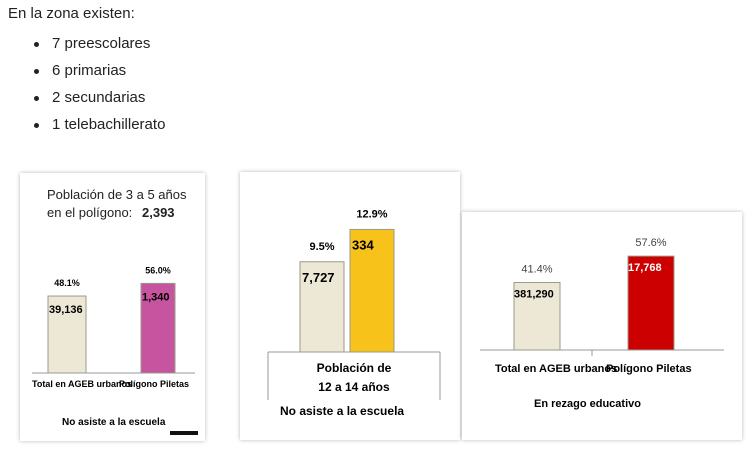 Image resolution: width=752 pixels, height=457 pixels. What do you see at coordinates (363, 244) in the screenshot?
I see `bar-count-label: 334` at bounding box center [363, 244].